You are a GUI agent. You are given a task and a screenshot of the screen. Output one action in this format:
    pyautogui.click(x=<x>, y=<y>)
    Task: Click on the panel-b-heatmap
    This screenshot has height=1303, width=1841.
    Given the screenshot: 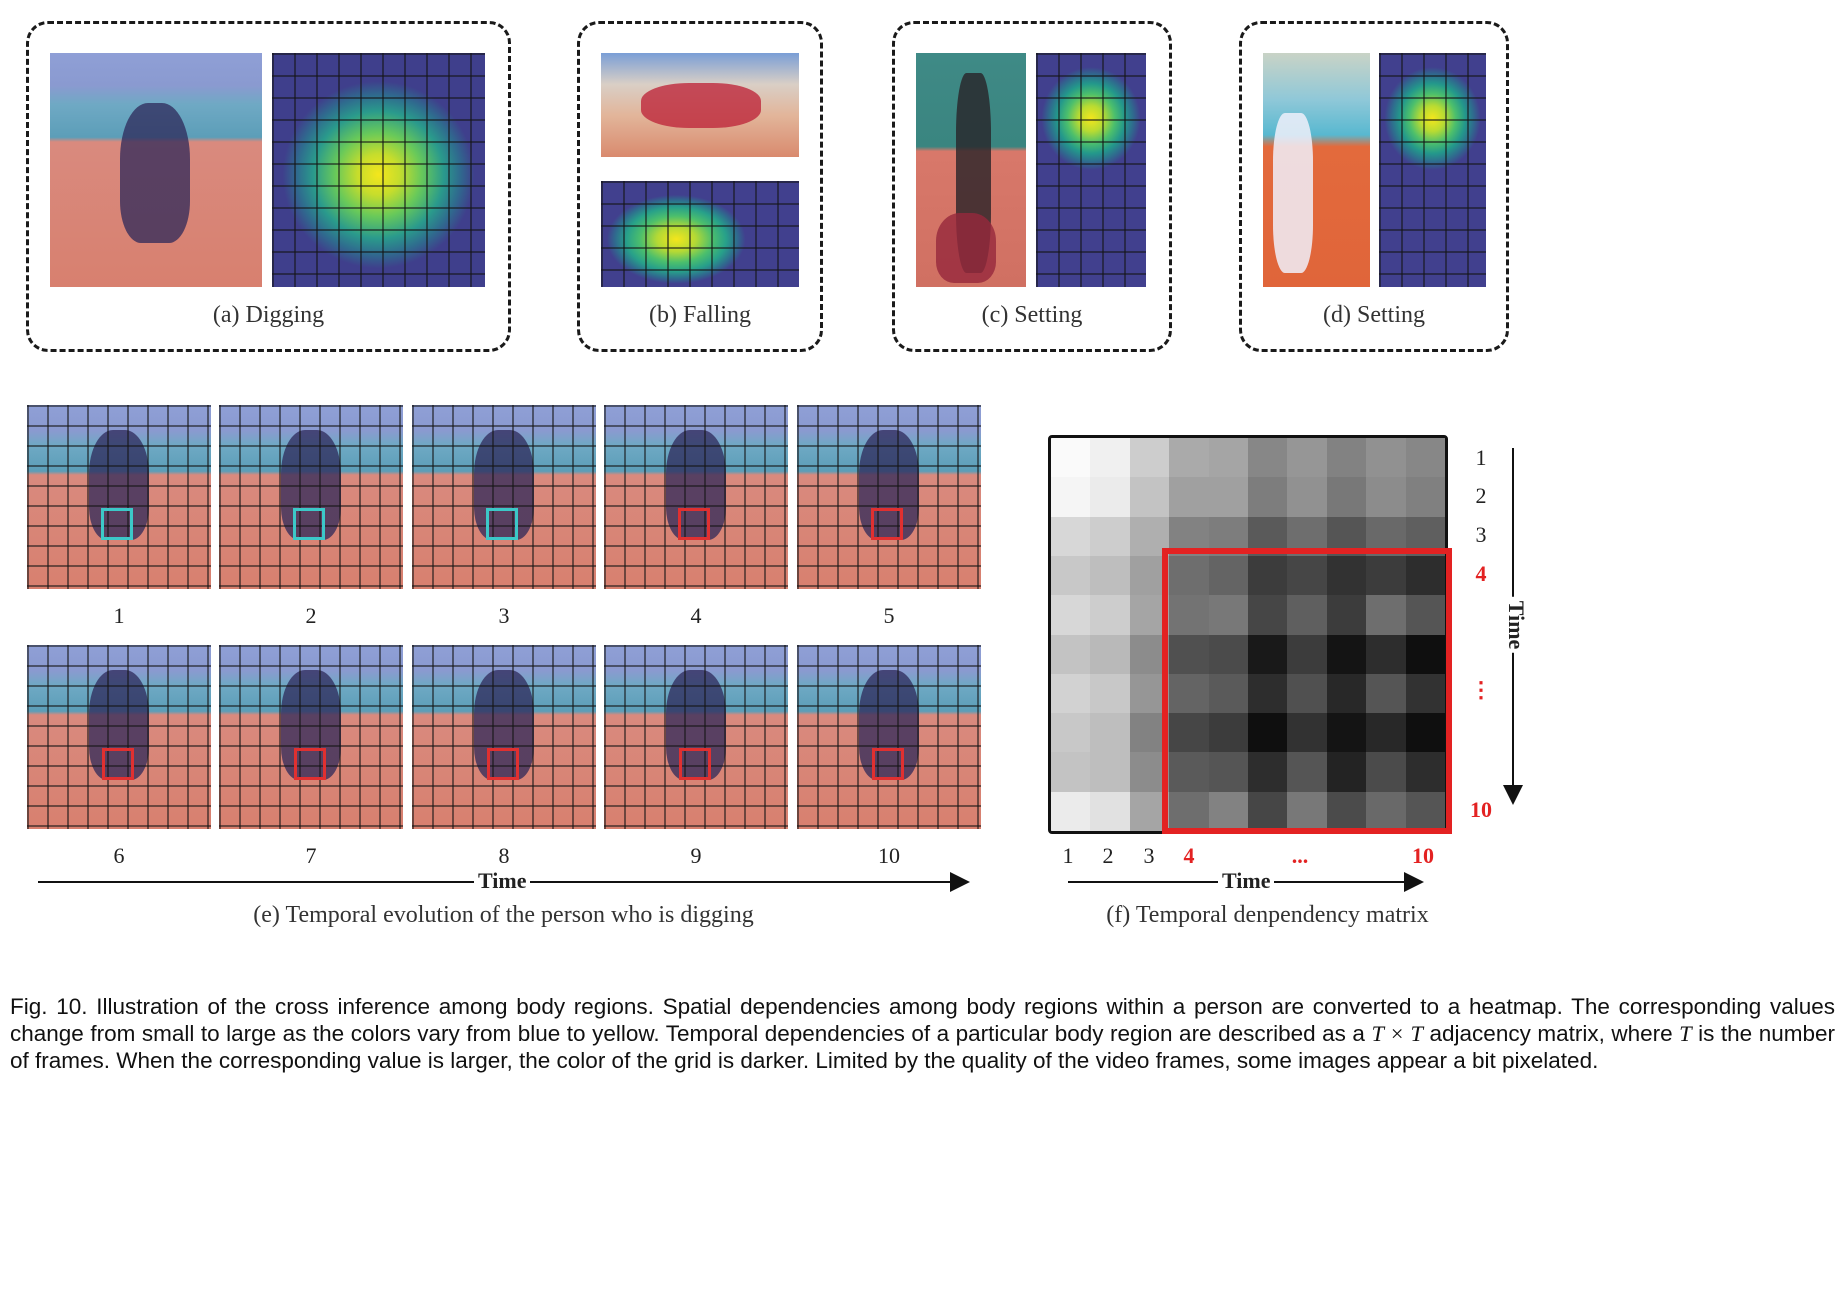 What is the action you would take?
    pyautogui.click(x=700, y=234)
    